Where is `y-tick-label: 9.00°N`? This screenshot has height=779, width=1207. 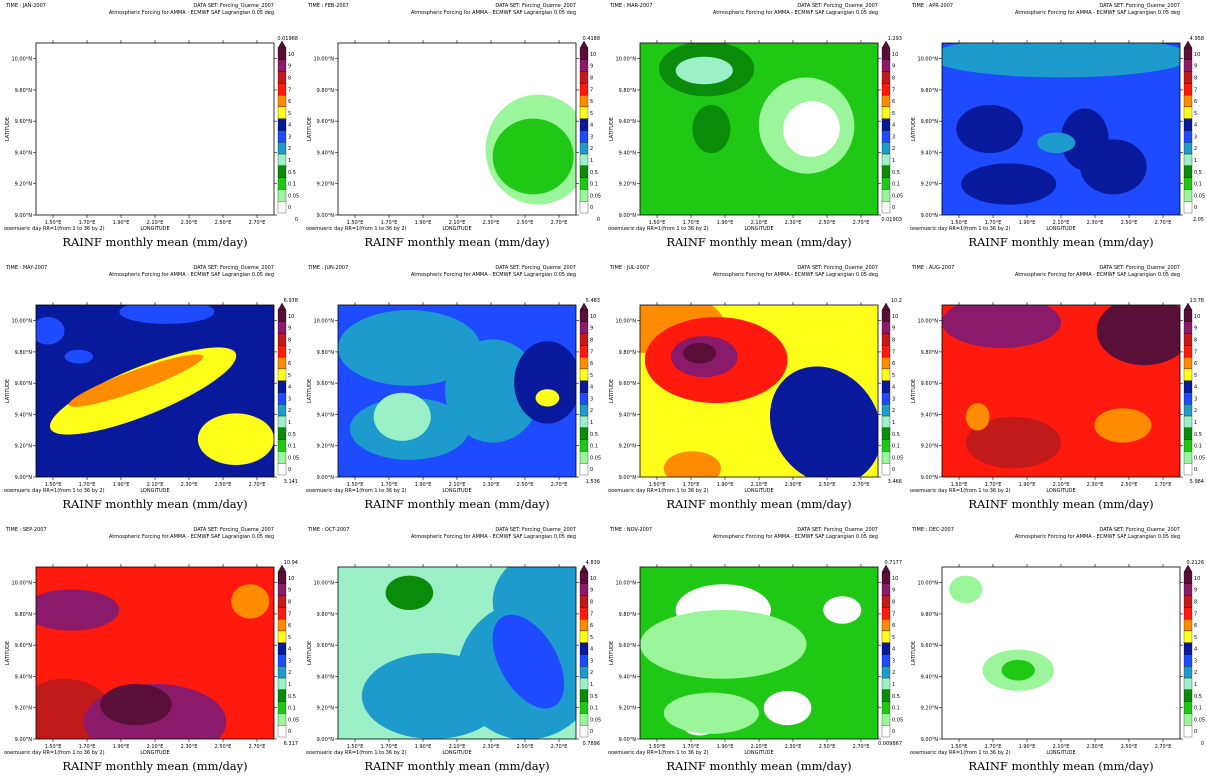 y-tick-label: 9.00°N is located at coordinates (930, 216).